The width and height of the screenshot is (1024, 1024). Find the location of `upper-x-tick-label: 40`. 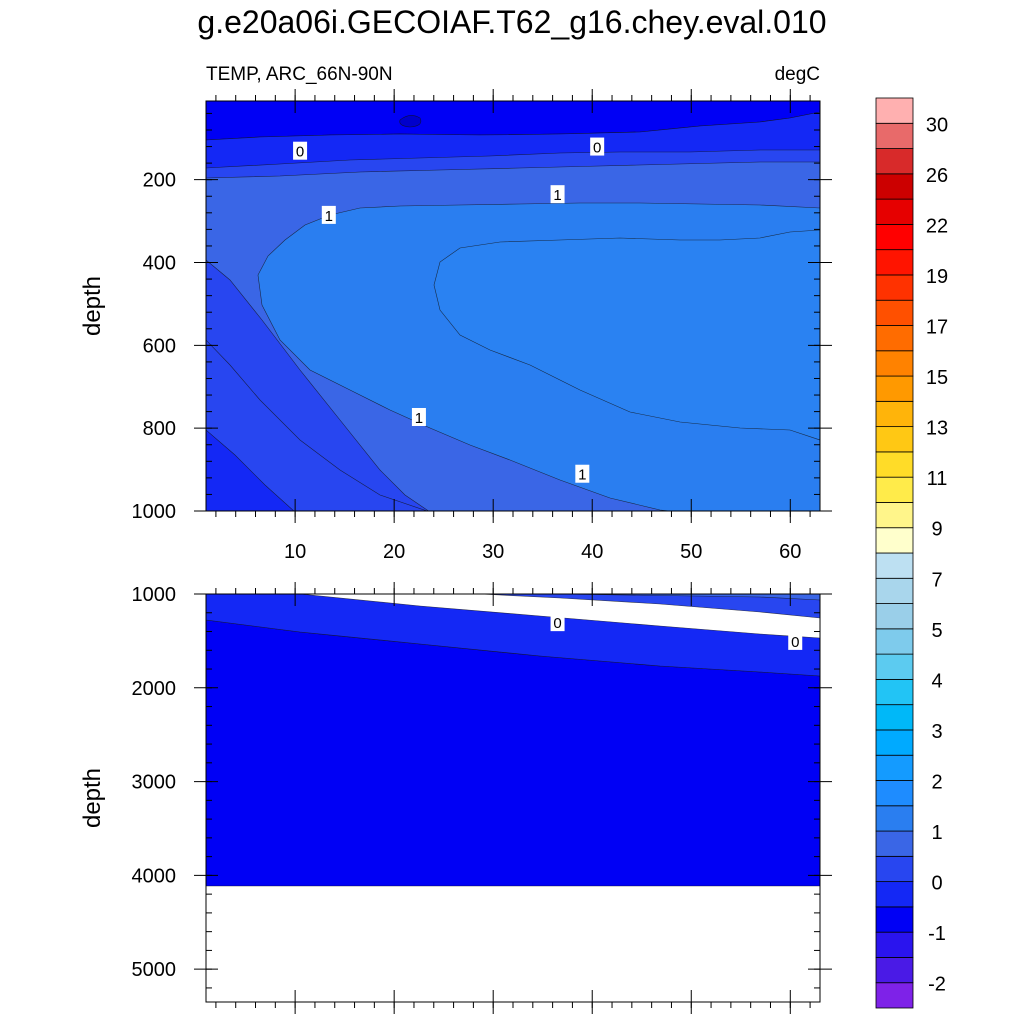

upper-x-tick-label: 40 is located at coordinates (592, 552).